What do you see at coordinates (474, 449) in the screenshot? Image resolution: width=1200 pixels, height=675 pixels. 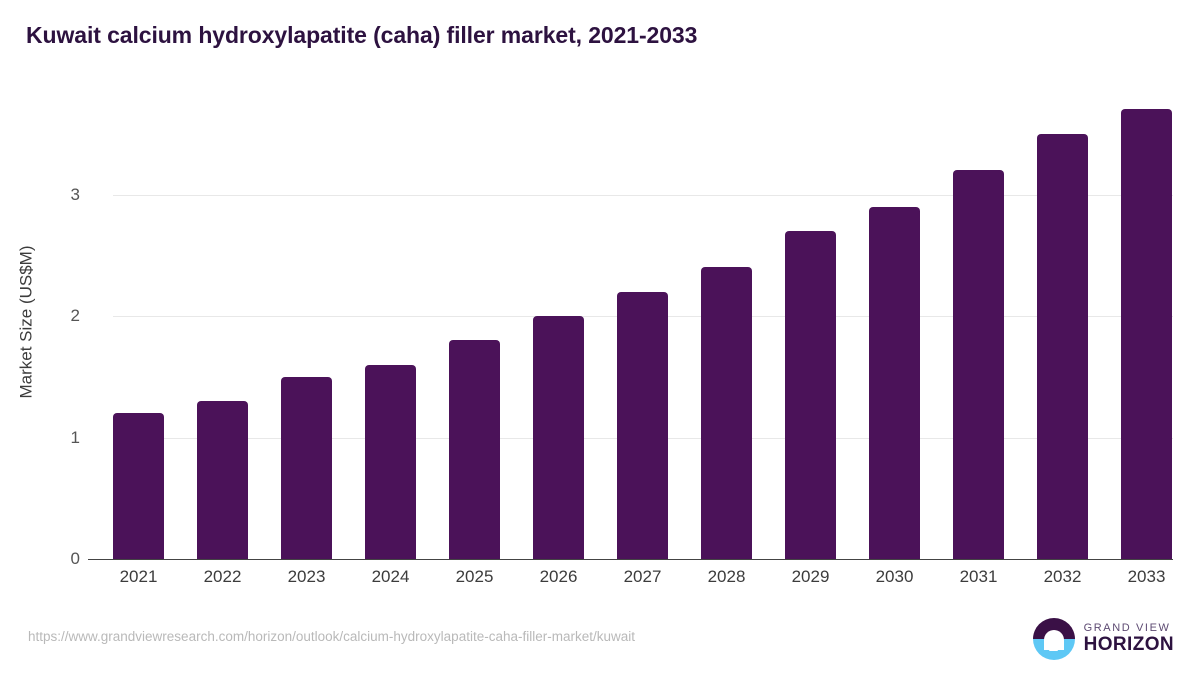 I see `bar-2025` at bounding box center [474, 449].